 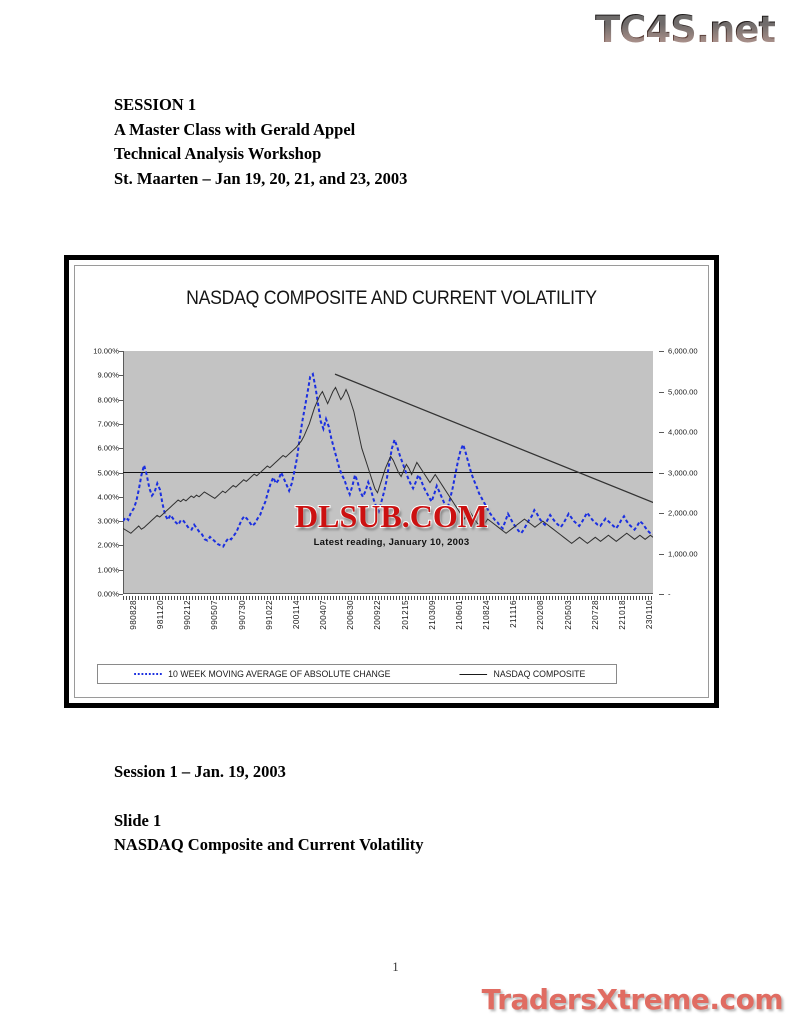 I want to click on x-axis-minor-ticks, so click(x=388, y=598).